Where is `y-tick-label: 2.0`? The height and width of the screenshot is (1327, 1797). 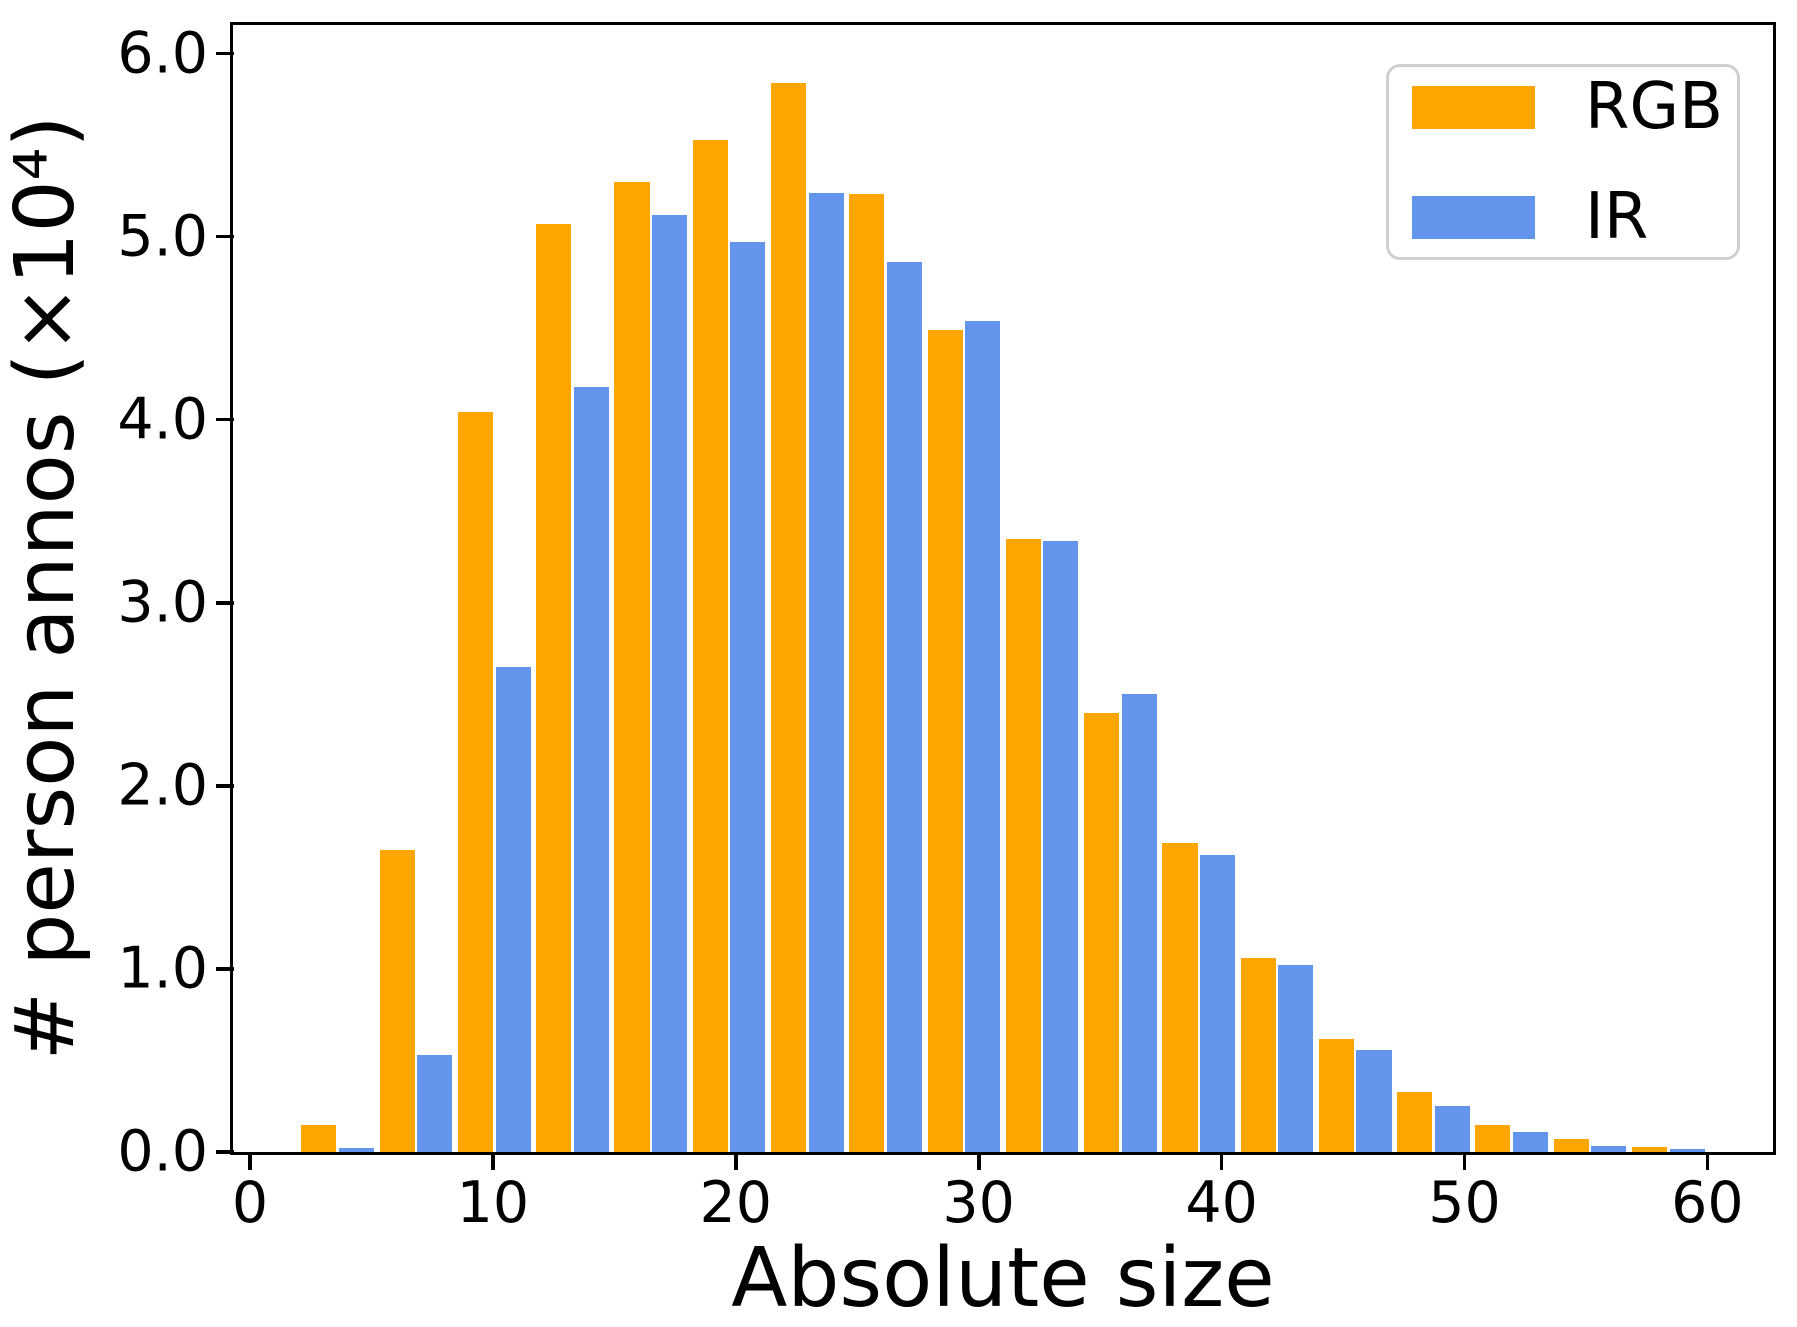
y-tick-label: 2.0 is located at coordinates (162, 785).